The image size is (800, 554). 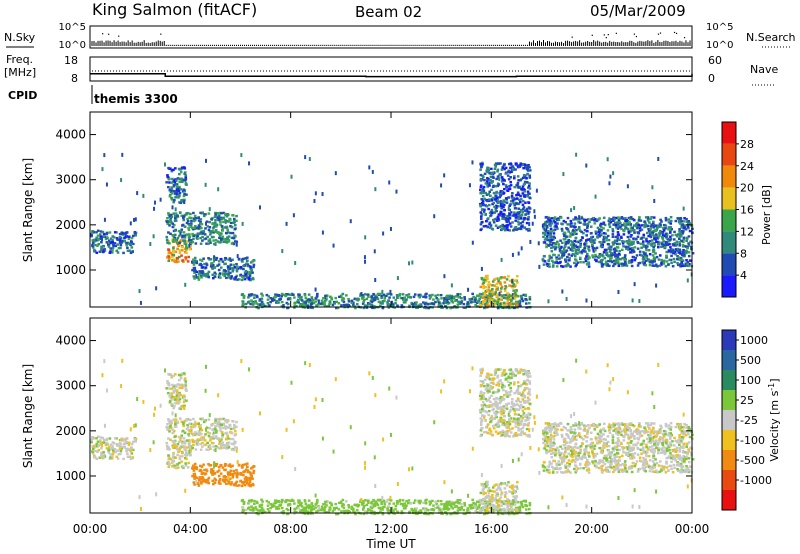 I want to click on noise-right-tick-bottom: 10^0, so click(x=719, y=45).